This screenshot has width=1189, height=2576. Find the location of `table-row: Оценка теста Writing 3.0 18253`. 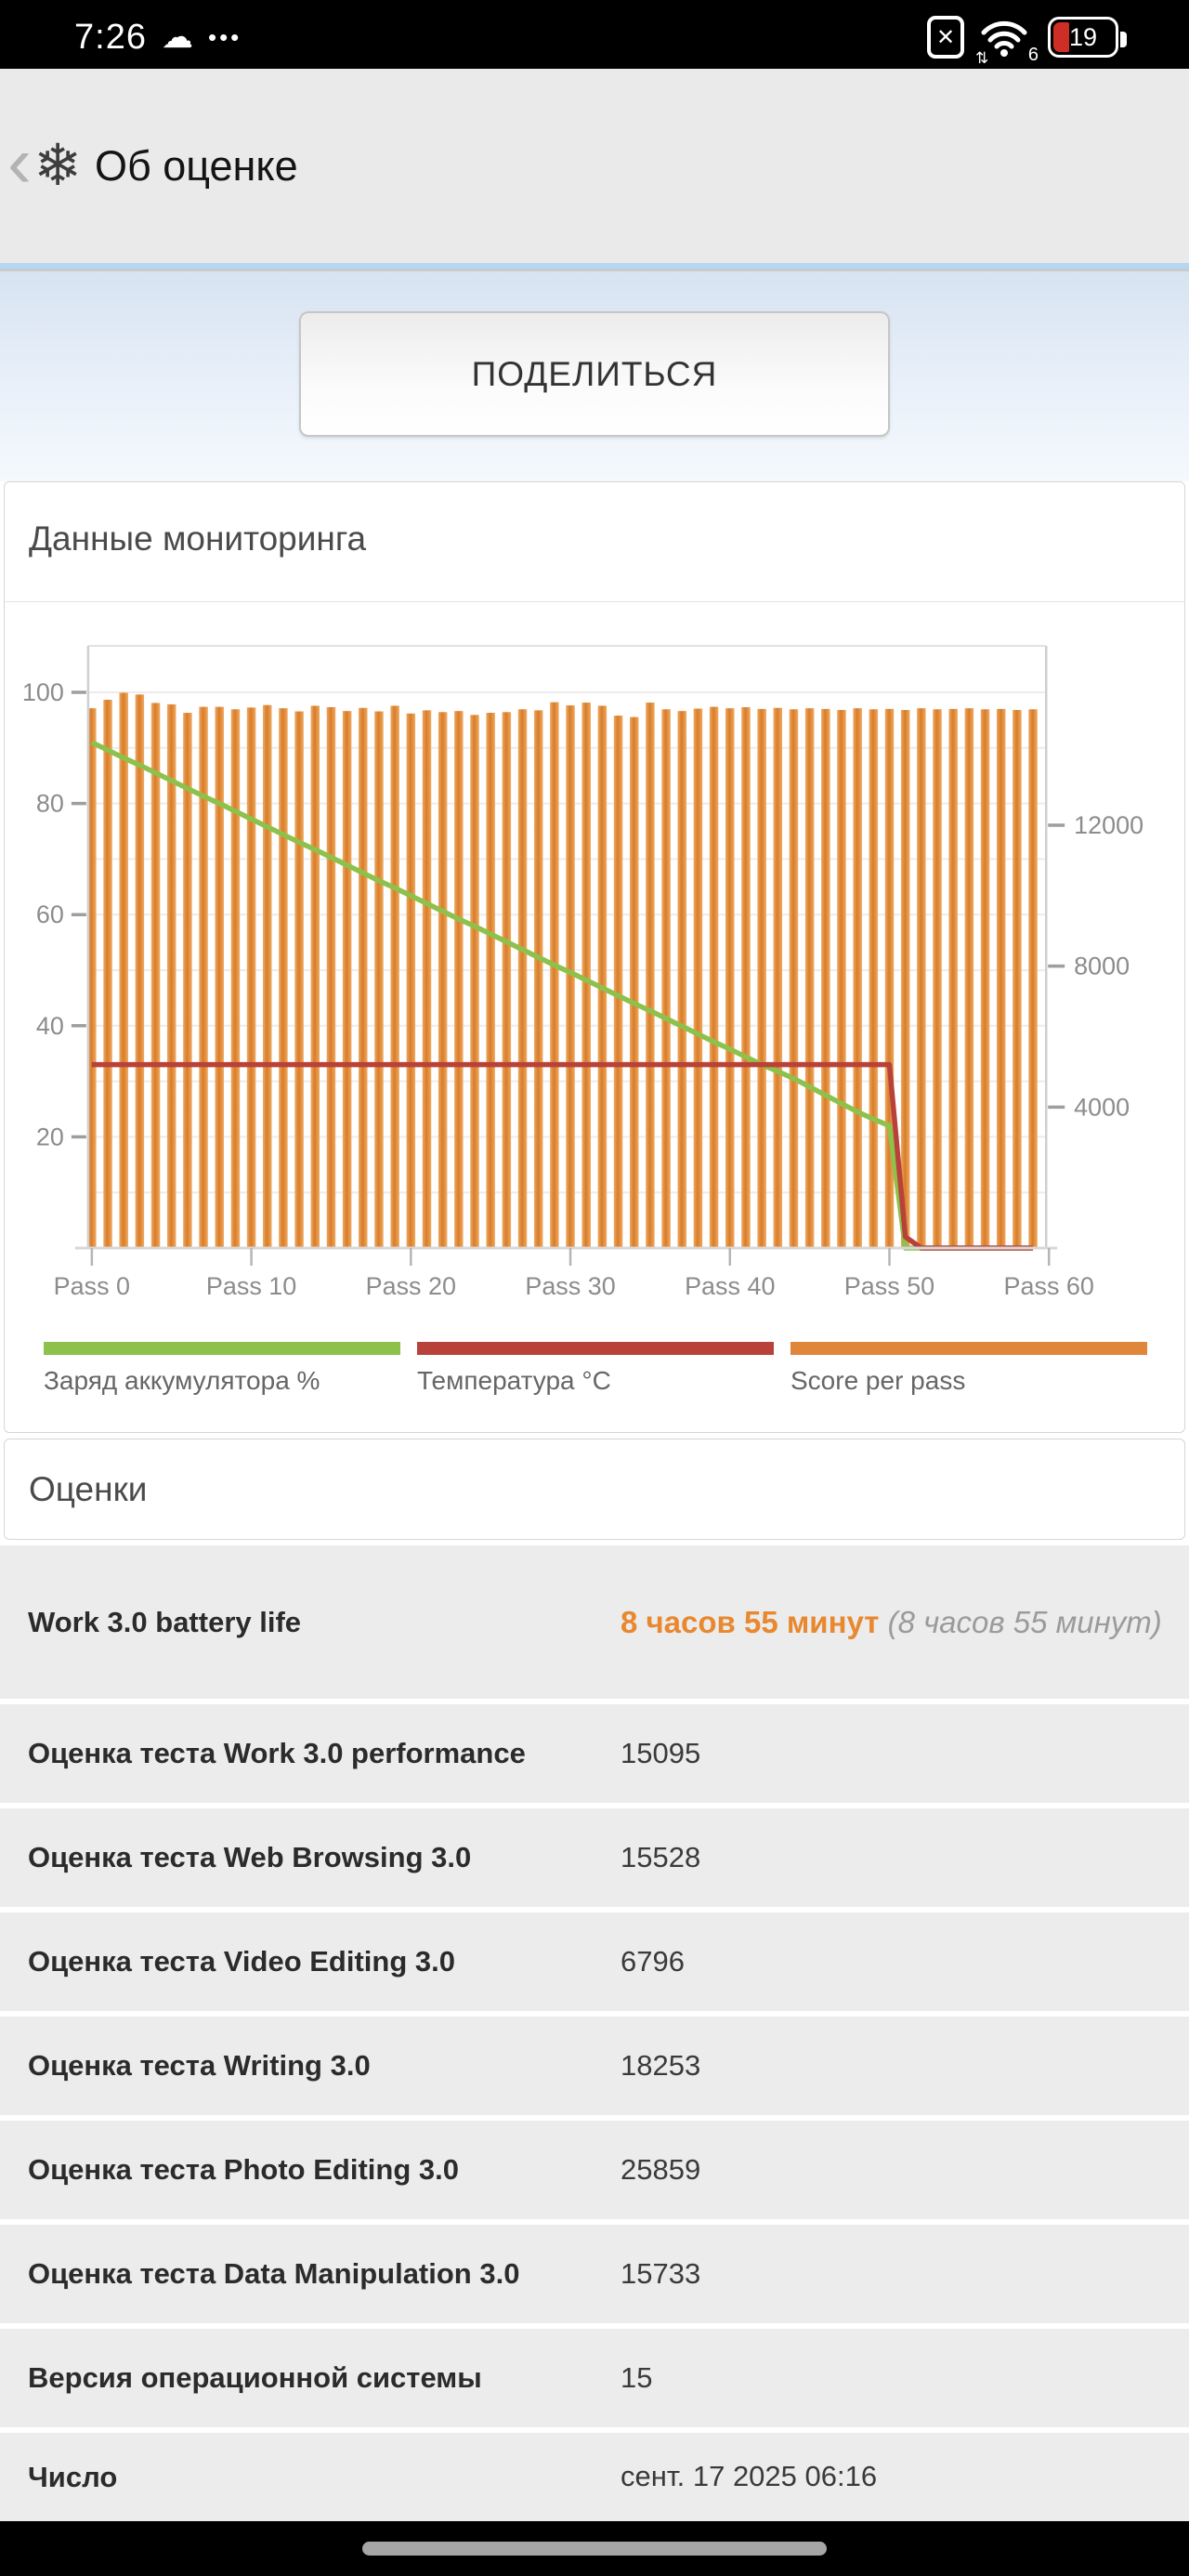

table-row: Оценка теста Writing 3.0 18253 is located at coordinates (594, 2066).